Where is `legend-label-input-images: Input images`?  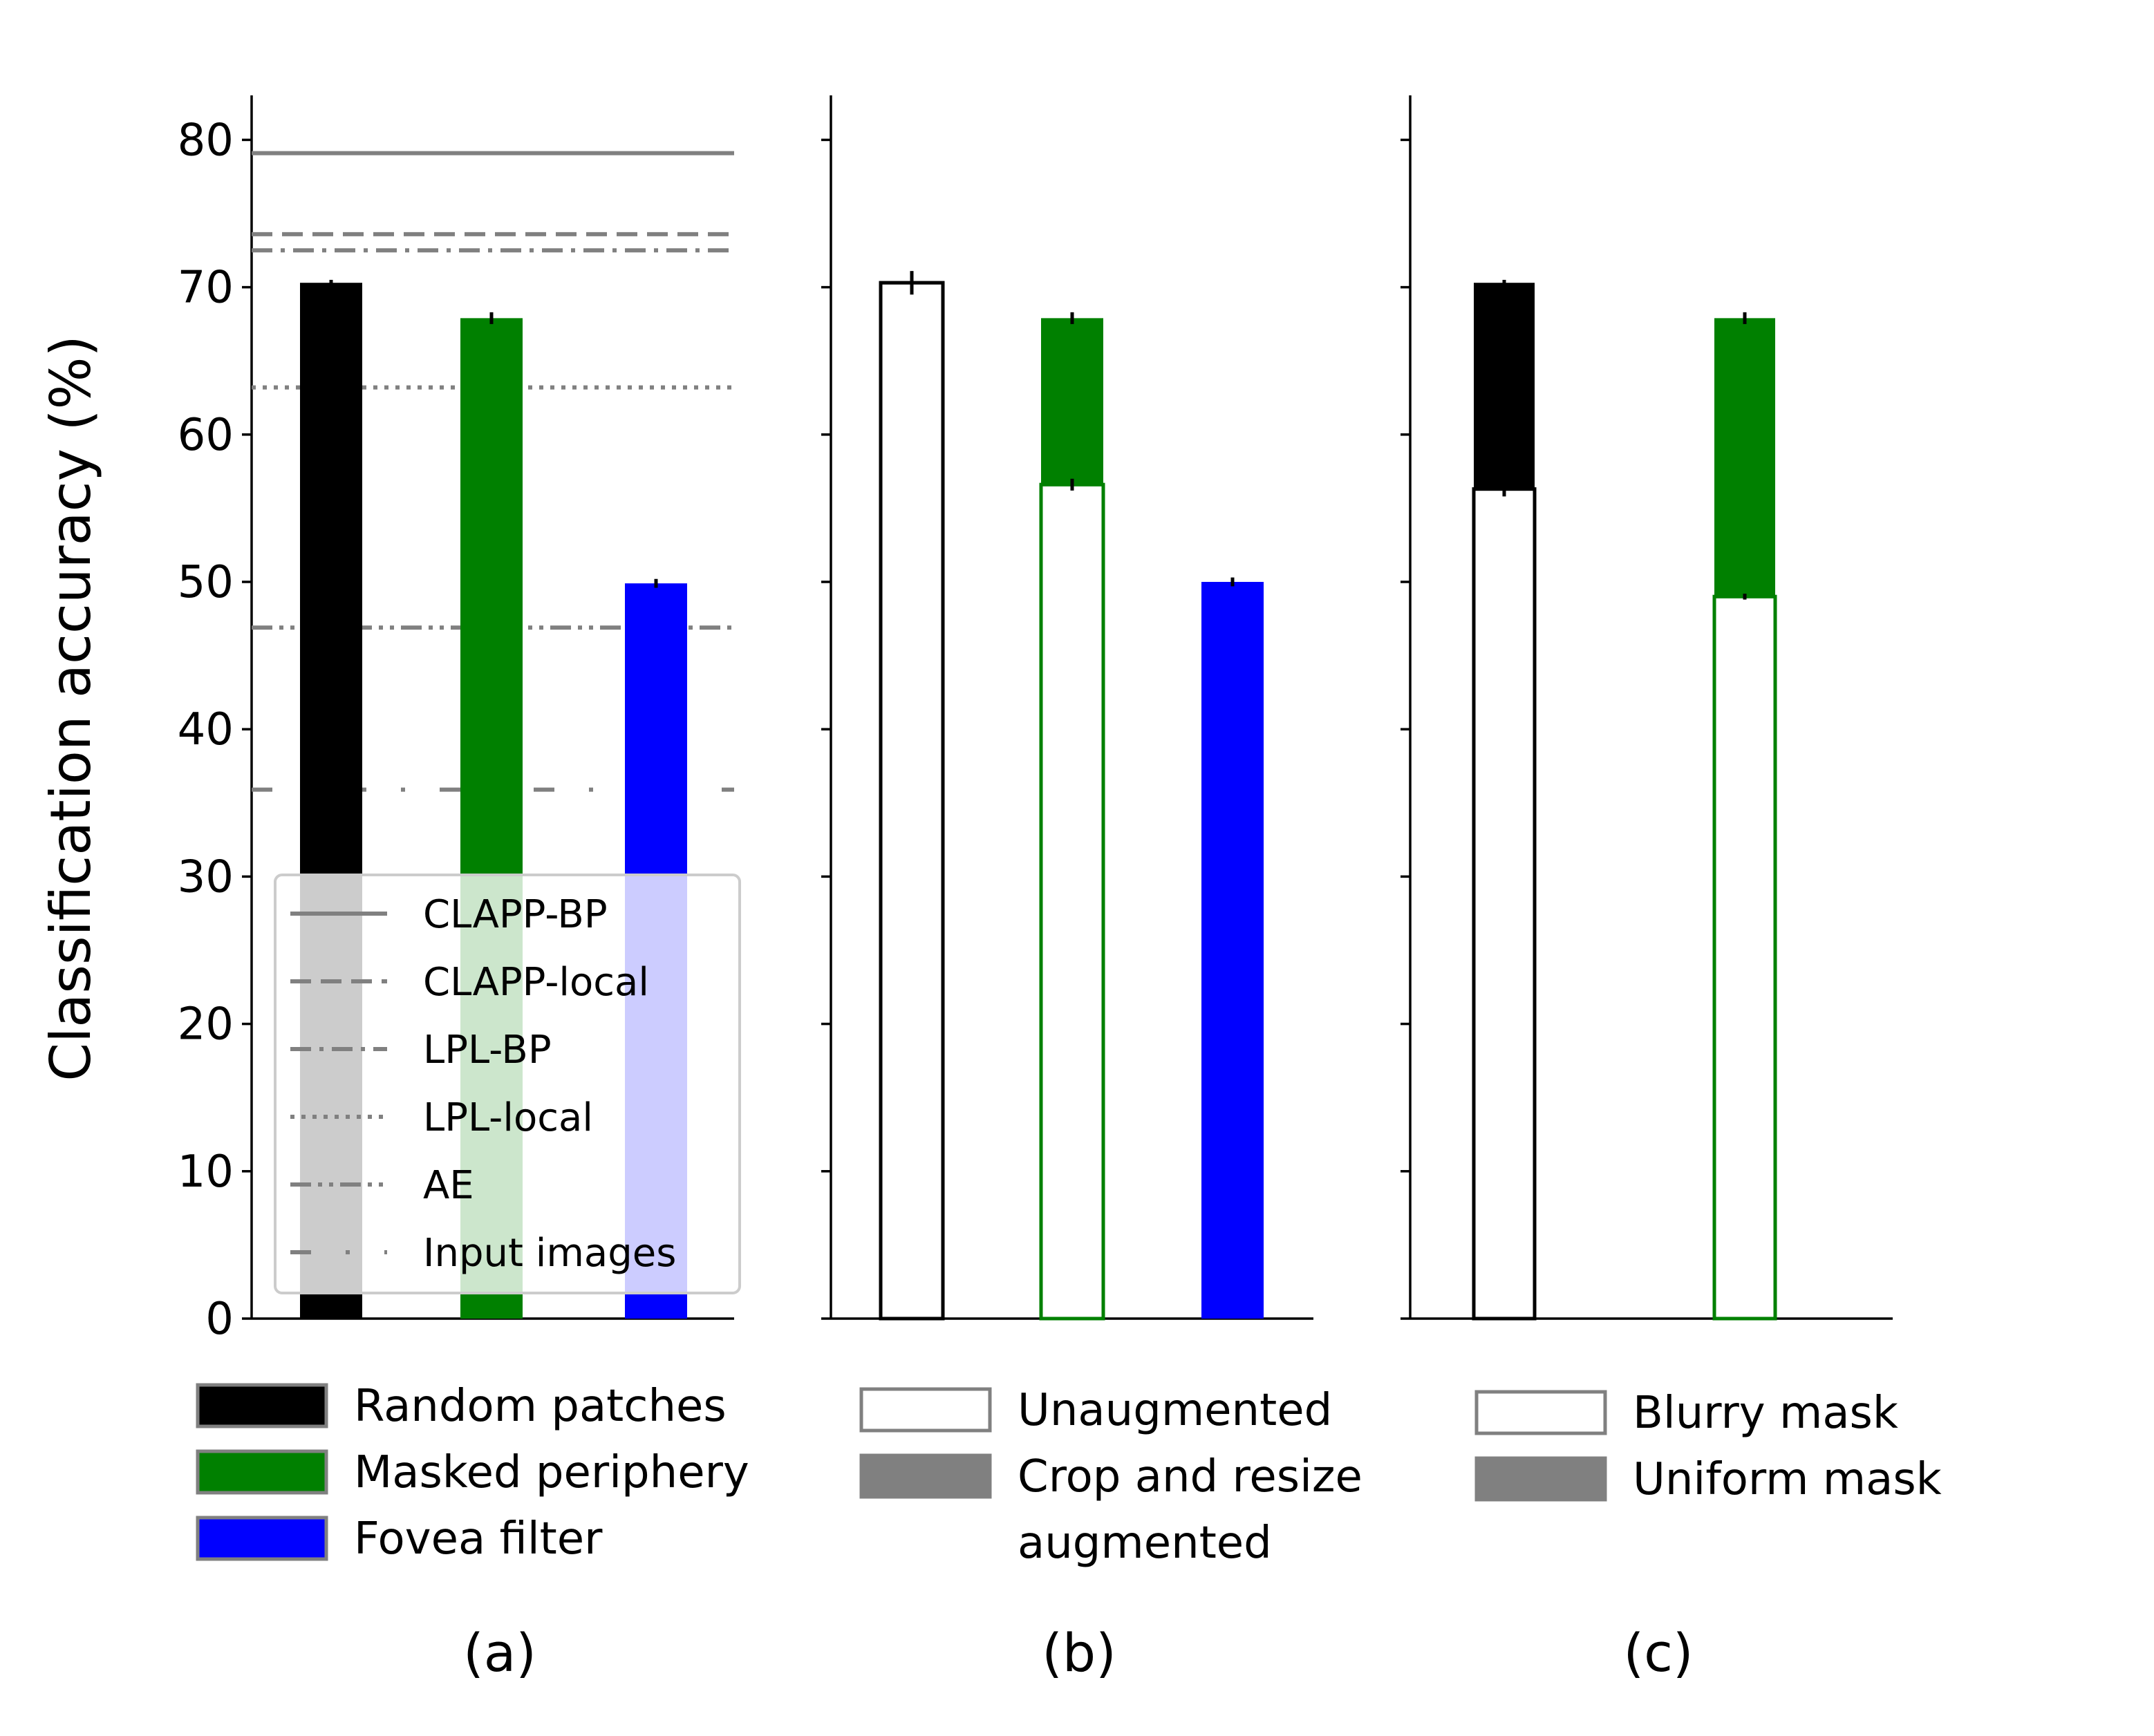
legend-label-input-images: Input images is located at coordinates (550, 1253).